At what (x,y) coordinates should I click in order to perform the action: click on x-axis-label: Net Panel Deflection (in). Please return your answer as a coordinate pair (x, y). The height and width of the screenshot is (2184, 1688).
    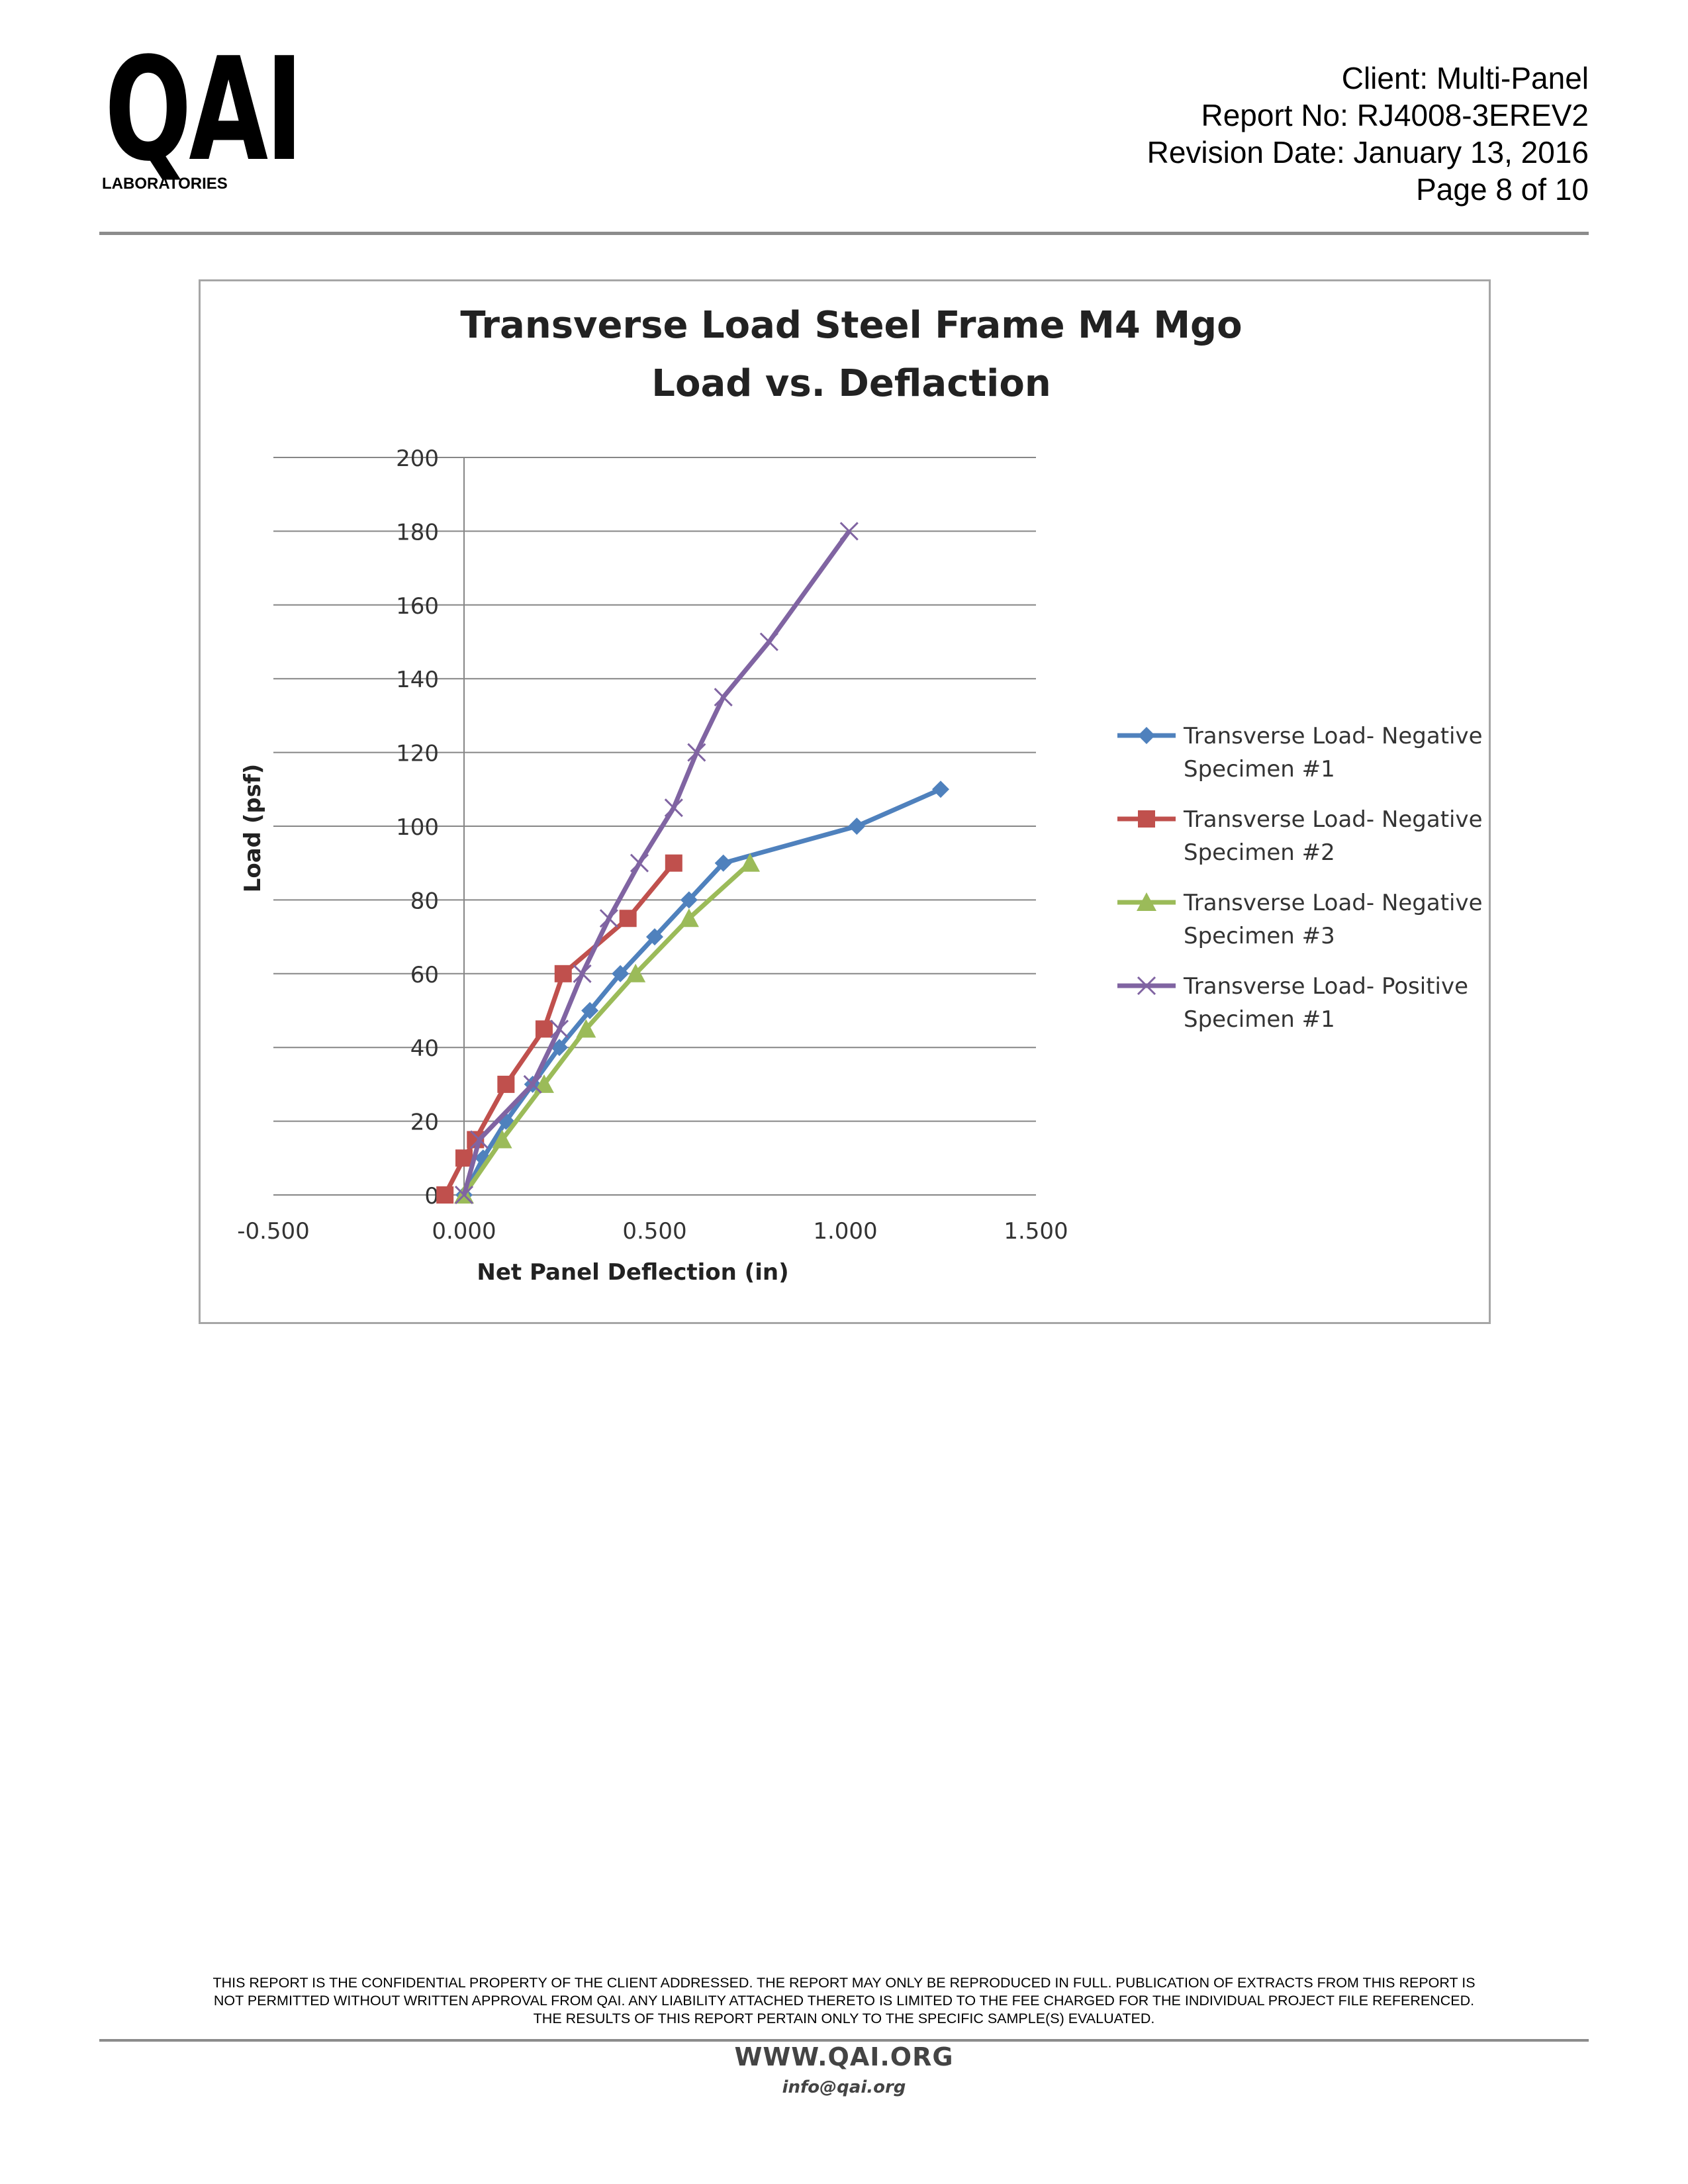
    Looking at the image, I should click on (632, 1272).